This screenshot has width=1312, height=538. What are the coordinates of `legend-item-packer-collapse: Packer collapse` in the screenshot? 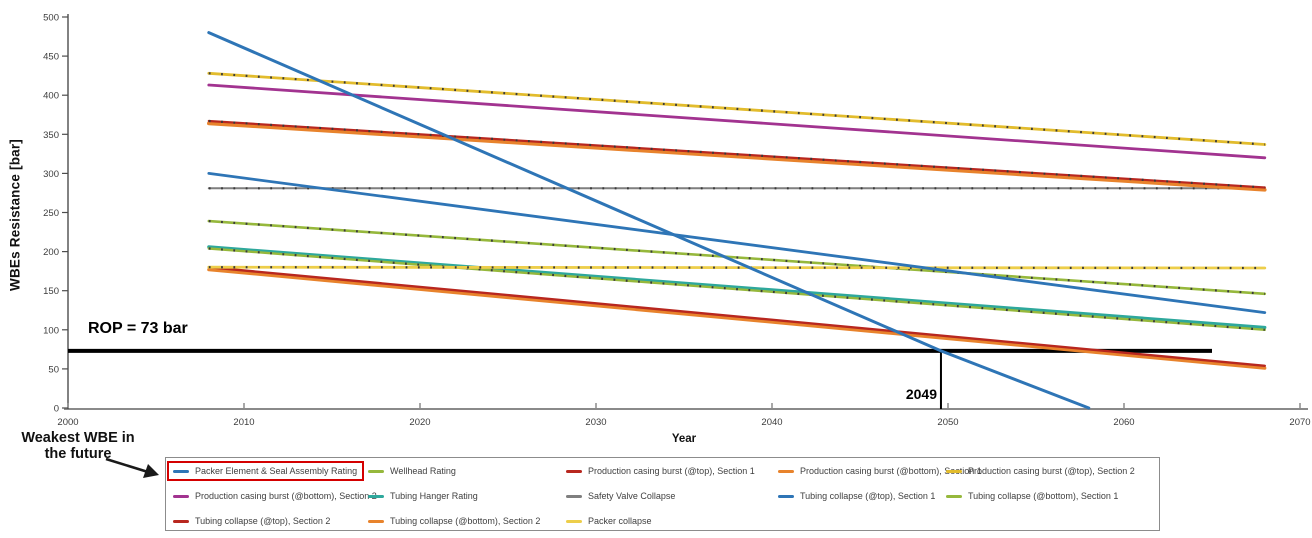 It's located at (609, 521).